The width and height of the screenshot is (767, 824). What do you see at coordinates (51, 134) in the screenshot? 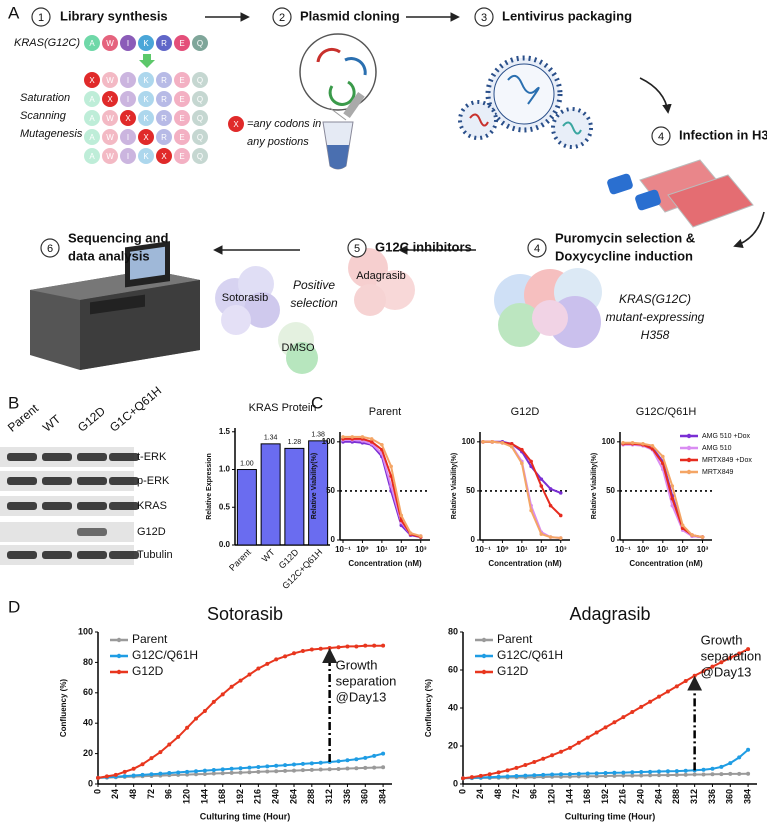
I see `mutagenesis-label: Mutagenesis` at bounding box center [51, 134].